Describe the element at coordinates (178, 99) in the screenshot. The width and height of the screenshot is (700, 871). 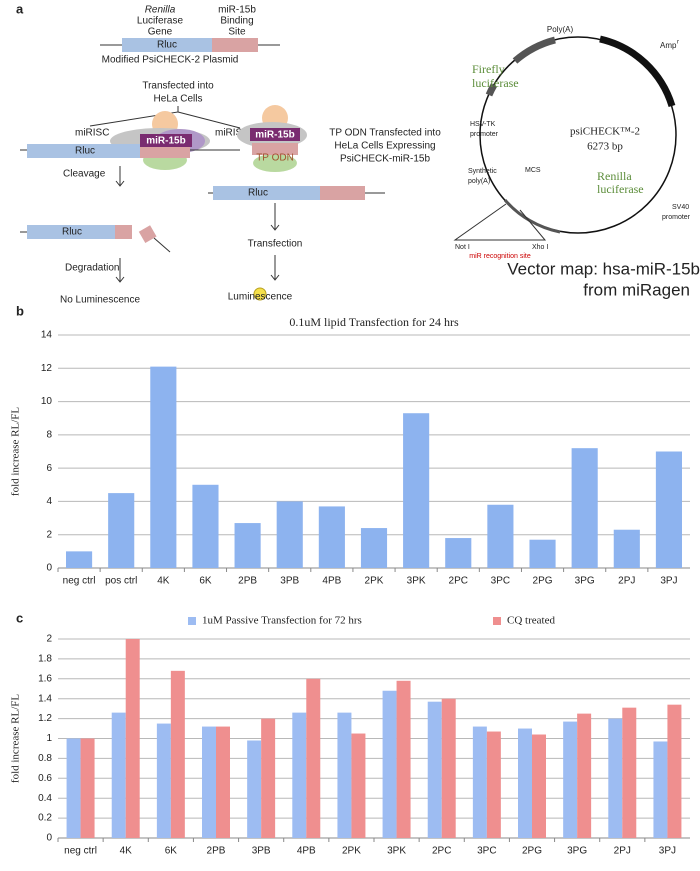
I see `text: HeLa Cells` at that location.